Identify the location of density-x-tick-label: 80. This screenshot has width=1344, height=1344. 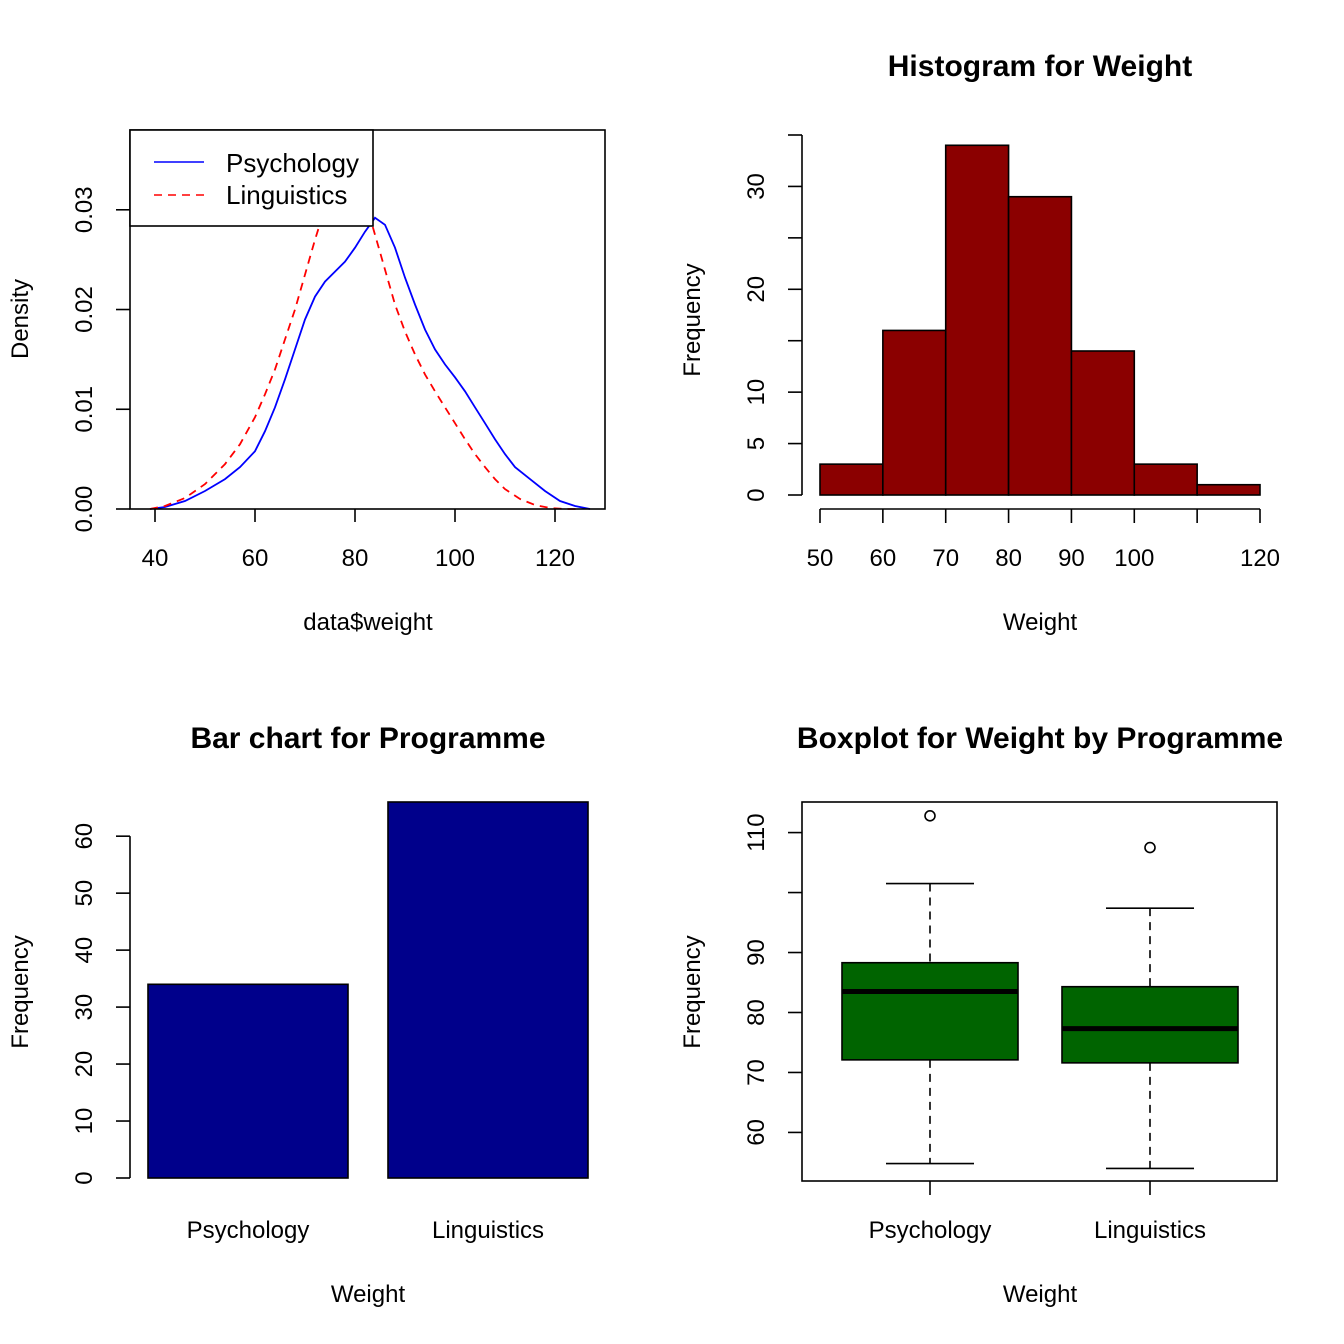
(355, 558).